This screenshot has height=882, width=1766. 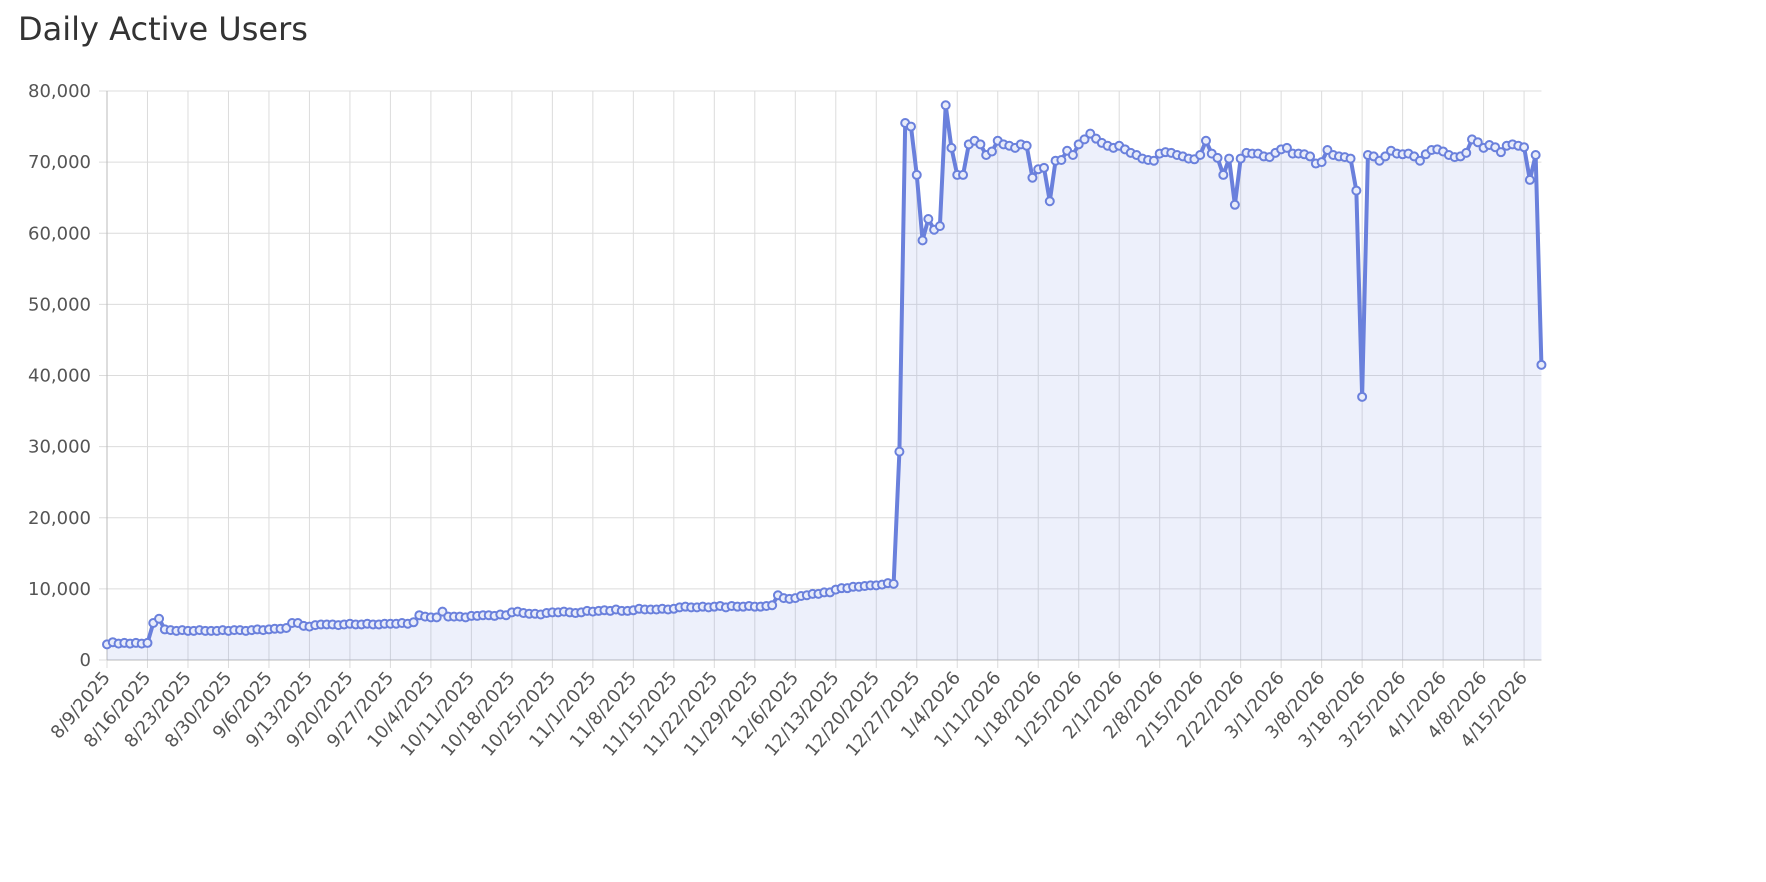 I want to click on y-tick-label: 10,000, so click(x=59, y=589).